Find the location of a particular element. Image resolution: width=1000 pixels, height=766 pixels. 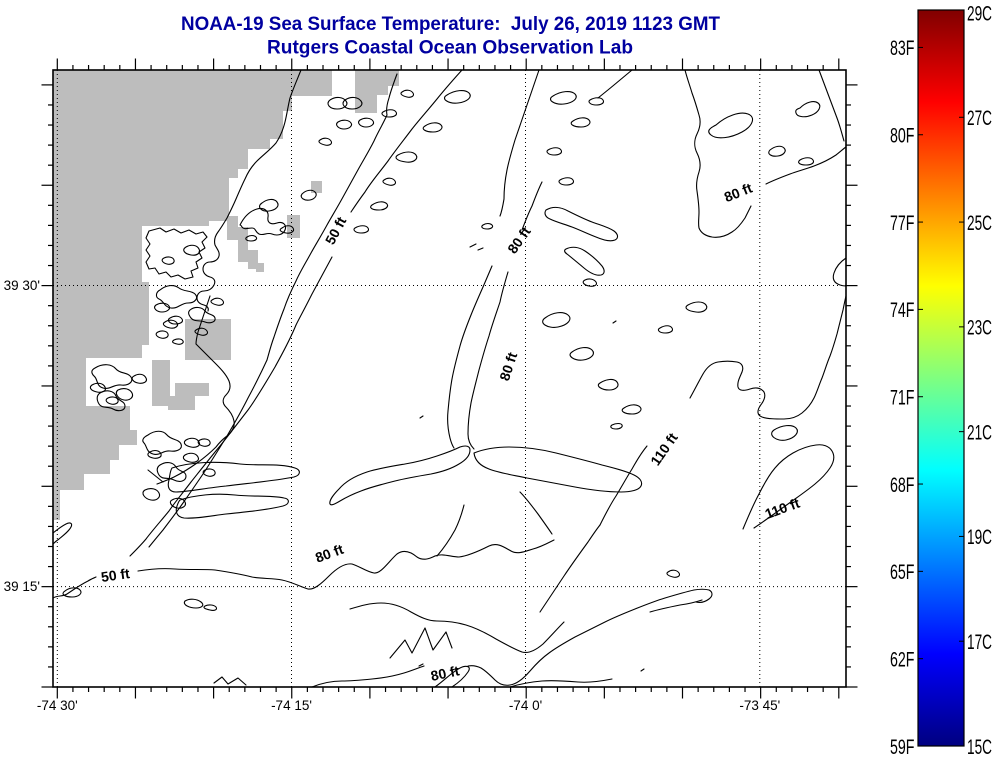

svg-text: 65F is located at coordinates (902, 572).